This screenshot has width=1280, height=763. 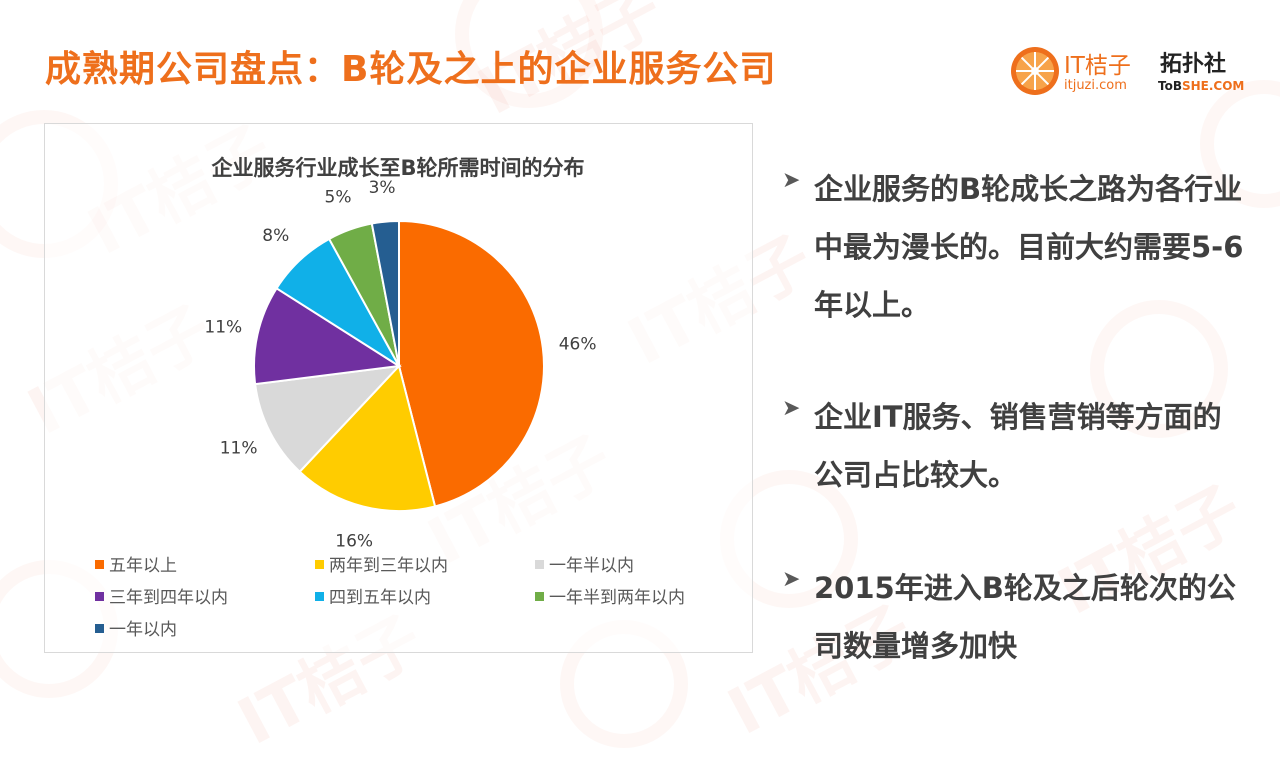 What do you see at coordinates (275, 236) in the screenshot?
I see `slice-percent-label: 8%` at bounding box center [275, 236].